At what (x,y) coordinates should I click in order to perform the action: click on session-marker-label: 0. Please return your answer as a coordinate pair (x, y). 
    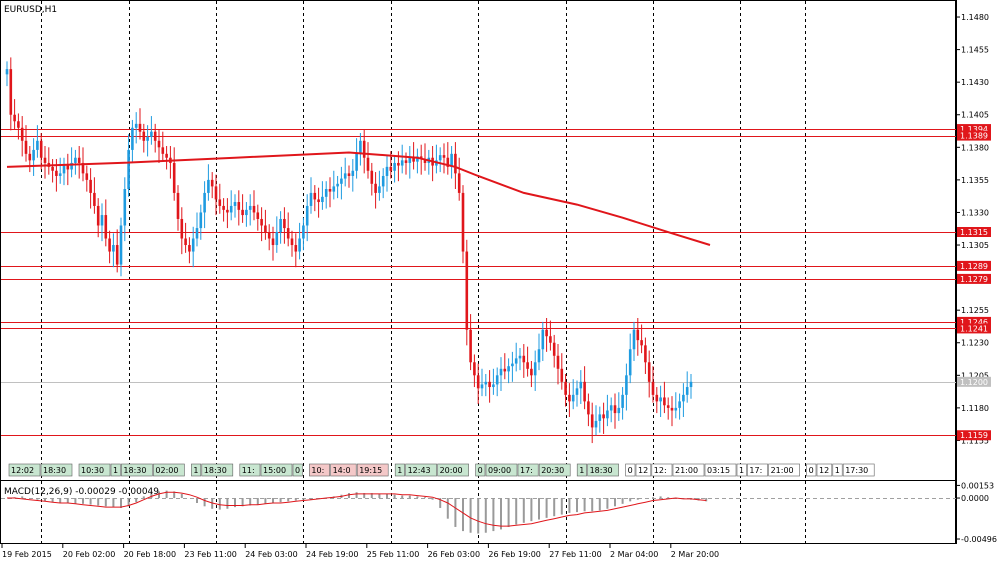
    Looking at the image, I should click on (630, 470).